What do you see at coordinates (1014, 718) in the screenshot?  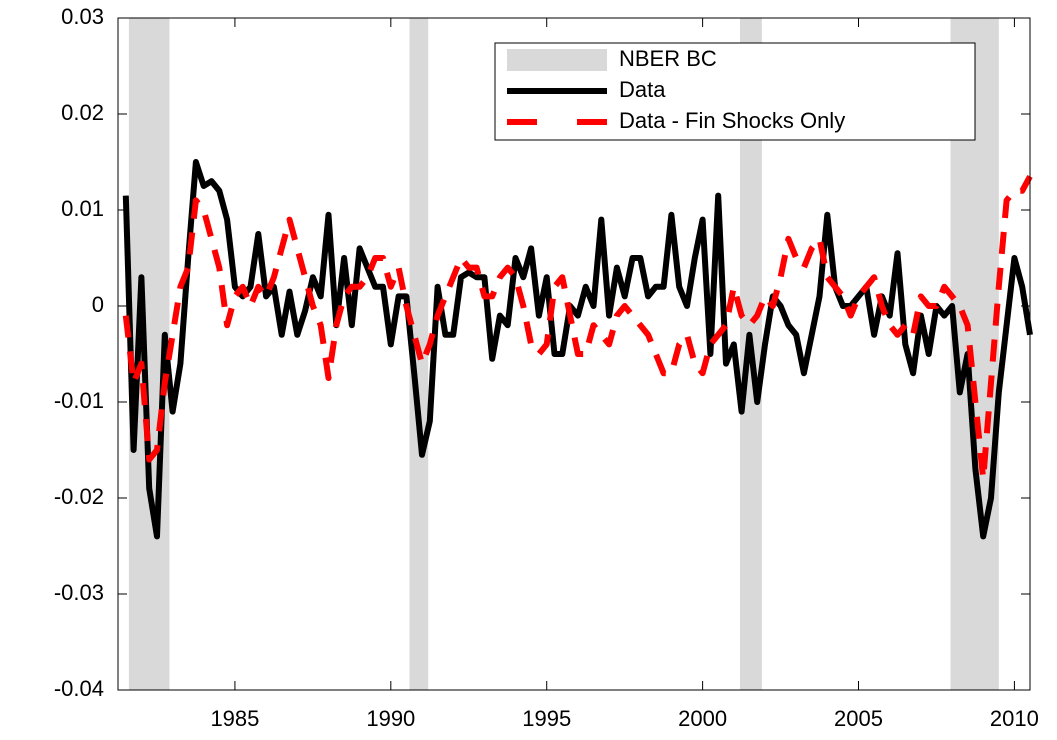 I see `x-tick-label: 2010` at bounding box center [1014, 718].